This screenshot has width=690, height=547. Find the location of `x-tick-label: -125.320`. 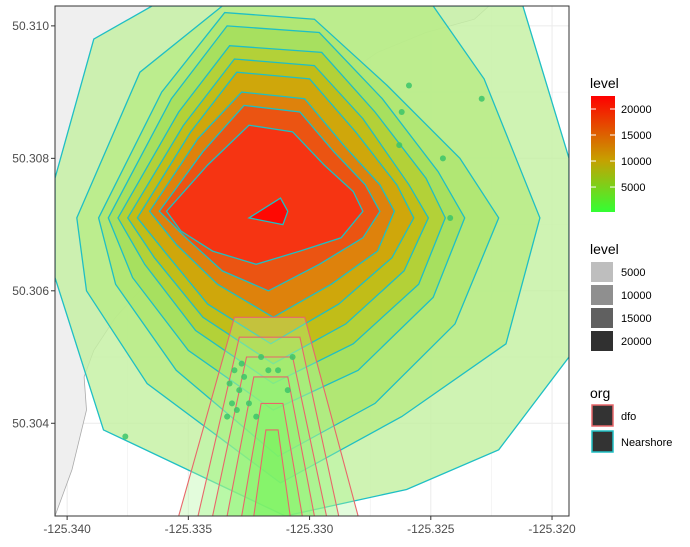

x-tick-label: -125.320 is located at coordinates (552, 529).